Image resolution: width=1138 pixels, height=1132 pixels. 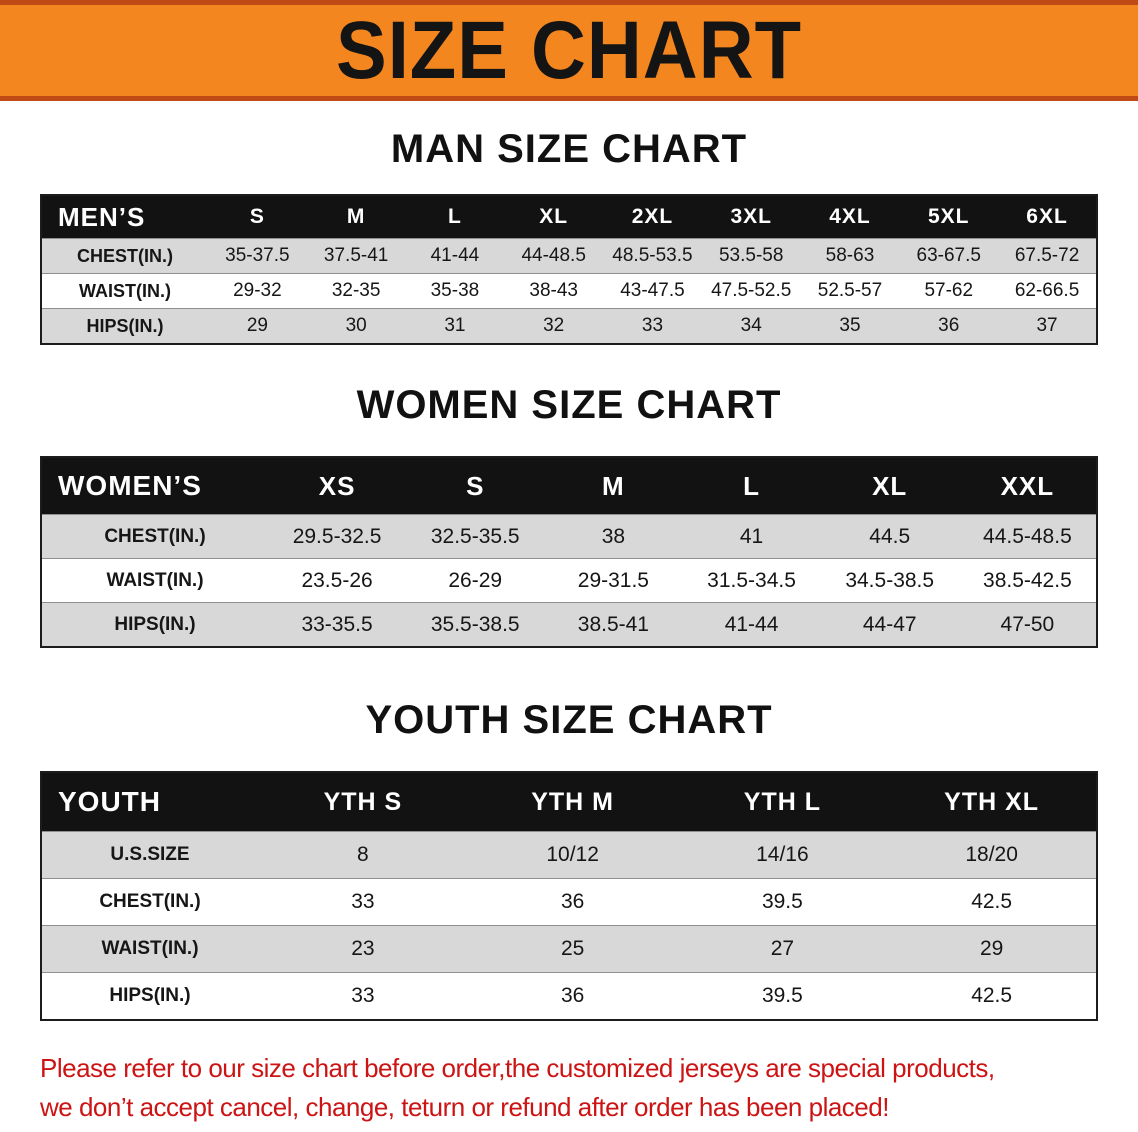 I want to click on table-header-row: MEN’S S M L XL 2XL 3XL 4XL 5XL 6XL, so click(x=569, y=217).